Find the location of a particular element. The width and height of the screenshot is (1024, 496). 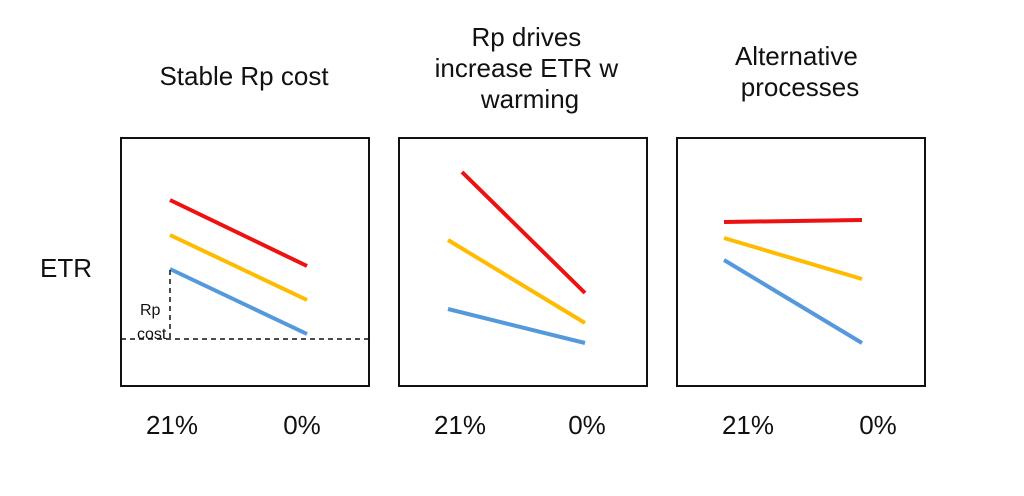

panel-title-line: increase ETR w is located at coordinates (527, 68).